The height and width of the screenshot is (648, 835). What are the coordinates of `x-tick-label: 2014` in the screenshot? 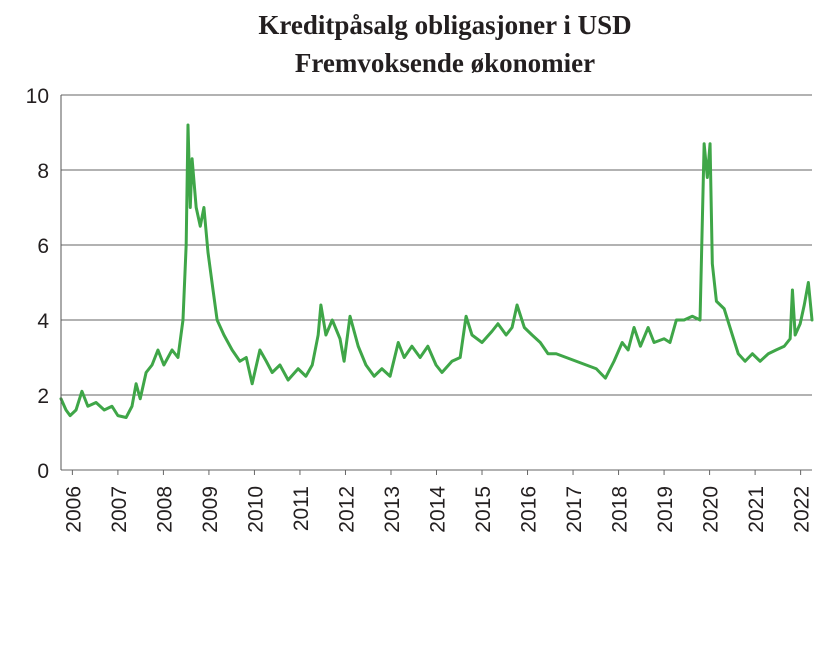 It's located at (438, 509).